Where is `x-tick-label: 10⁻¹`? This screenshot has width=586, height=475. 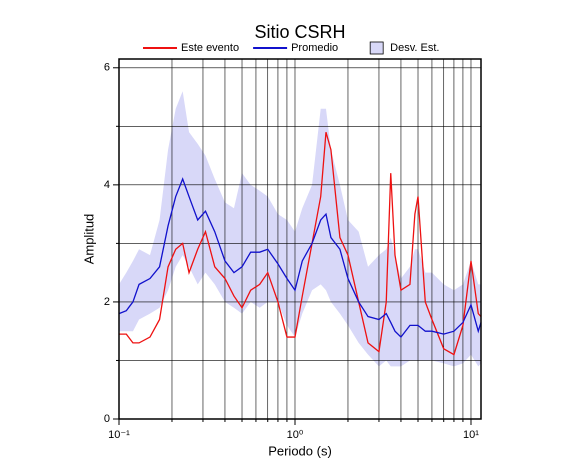
x-tick-label: 10⁻¹ is located at coordinates (119, 435).